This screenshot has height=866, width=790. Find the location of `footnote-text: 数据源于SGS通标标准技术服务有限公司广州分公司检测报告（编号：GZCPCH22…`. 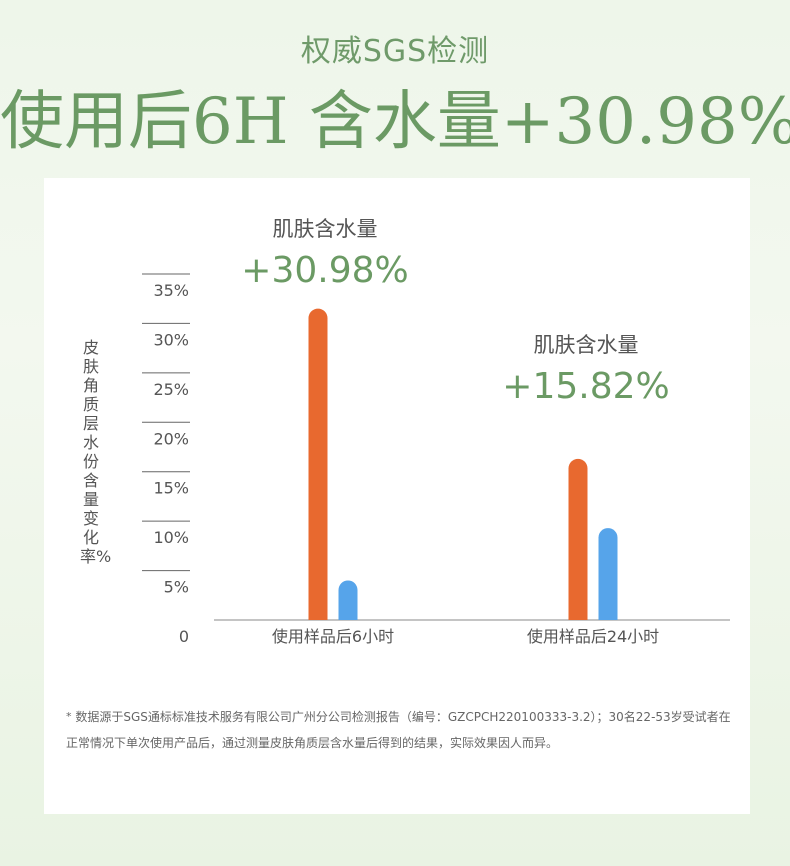

footnote-text: 数据源于SGS通标标准技术服务有限公司广州分公司检测报告（编号：GZCPCH22… is located at coordinates (398, 730).